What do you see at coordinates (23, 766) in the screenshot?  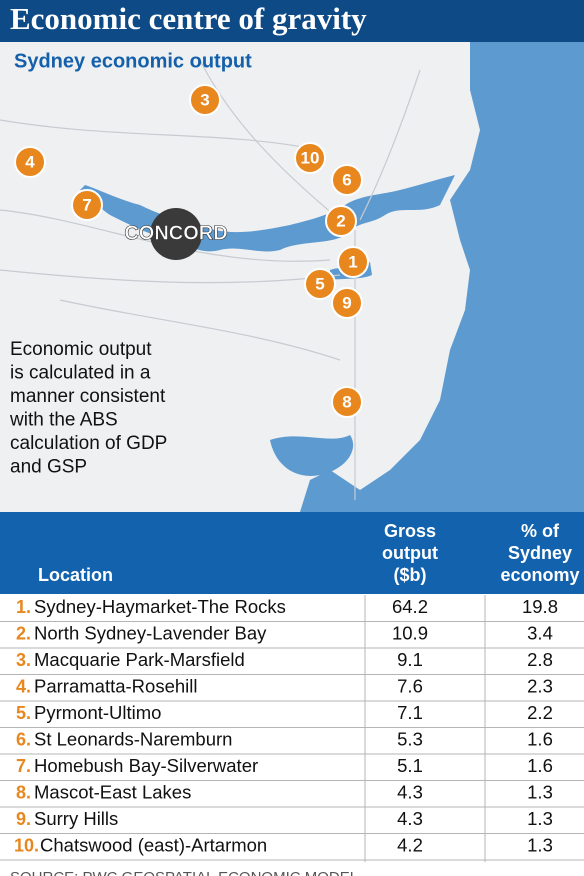 I see `rank: 7.` at bounding box center [23, 766].